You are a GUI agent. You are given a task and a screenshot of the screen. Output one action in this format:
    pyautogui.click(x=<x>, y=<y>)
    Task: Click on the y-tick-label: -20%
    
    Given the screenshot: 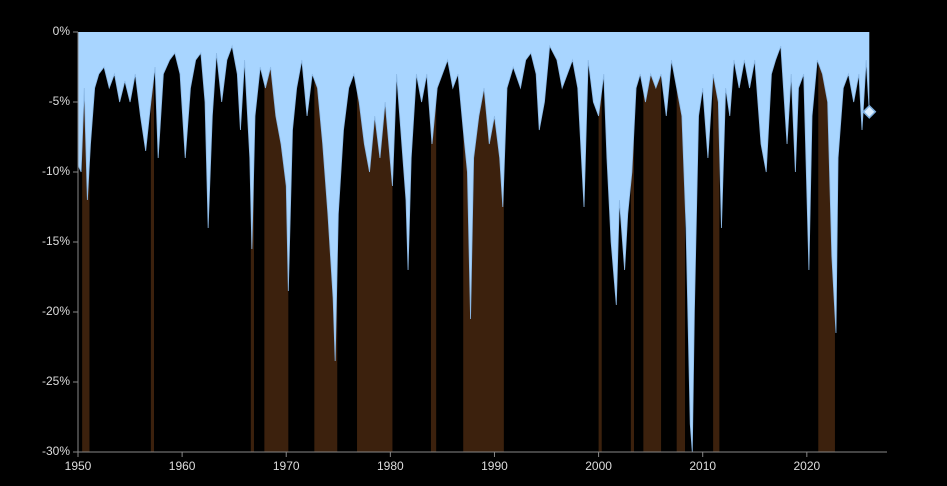 What is the action you would take?
    pyautogui.click(x=56, y=311)
    